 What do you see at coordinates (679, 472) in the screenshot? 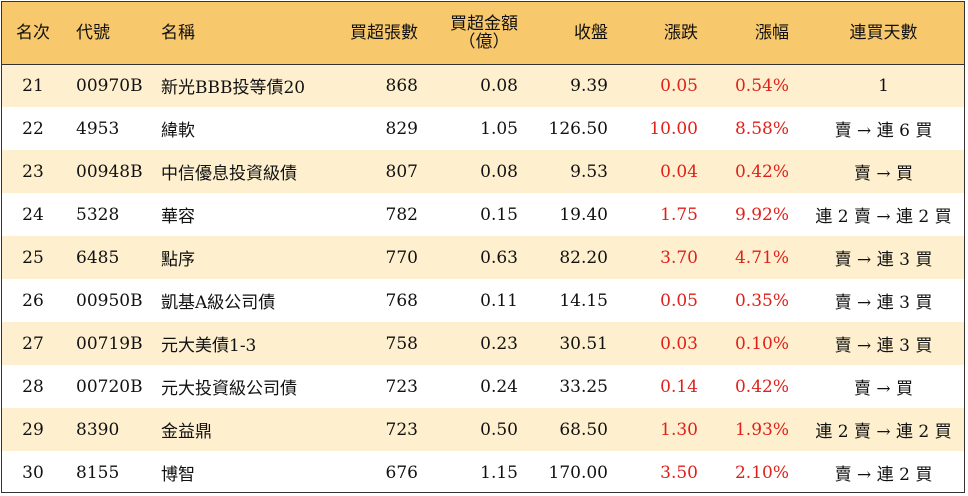
I see `cell-change: 3.50` at bounding box center [679, 472].